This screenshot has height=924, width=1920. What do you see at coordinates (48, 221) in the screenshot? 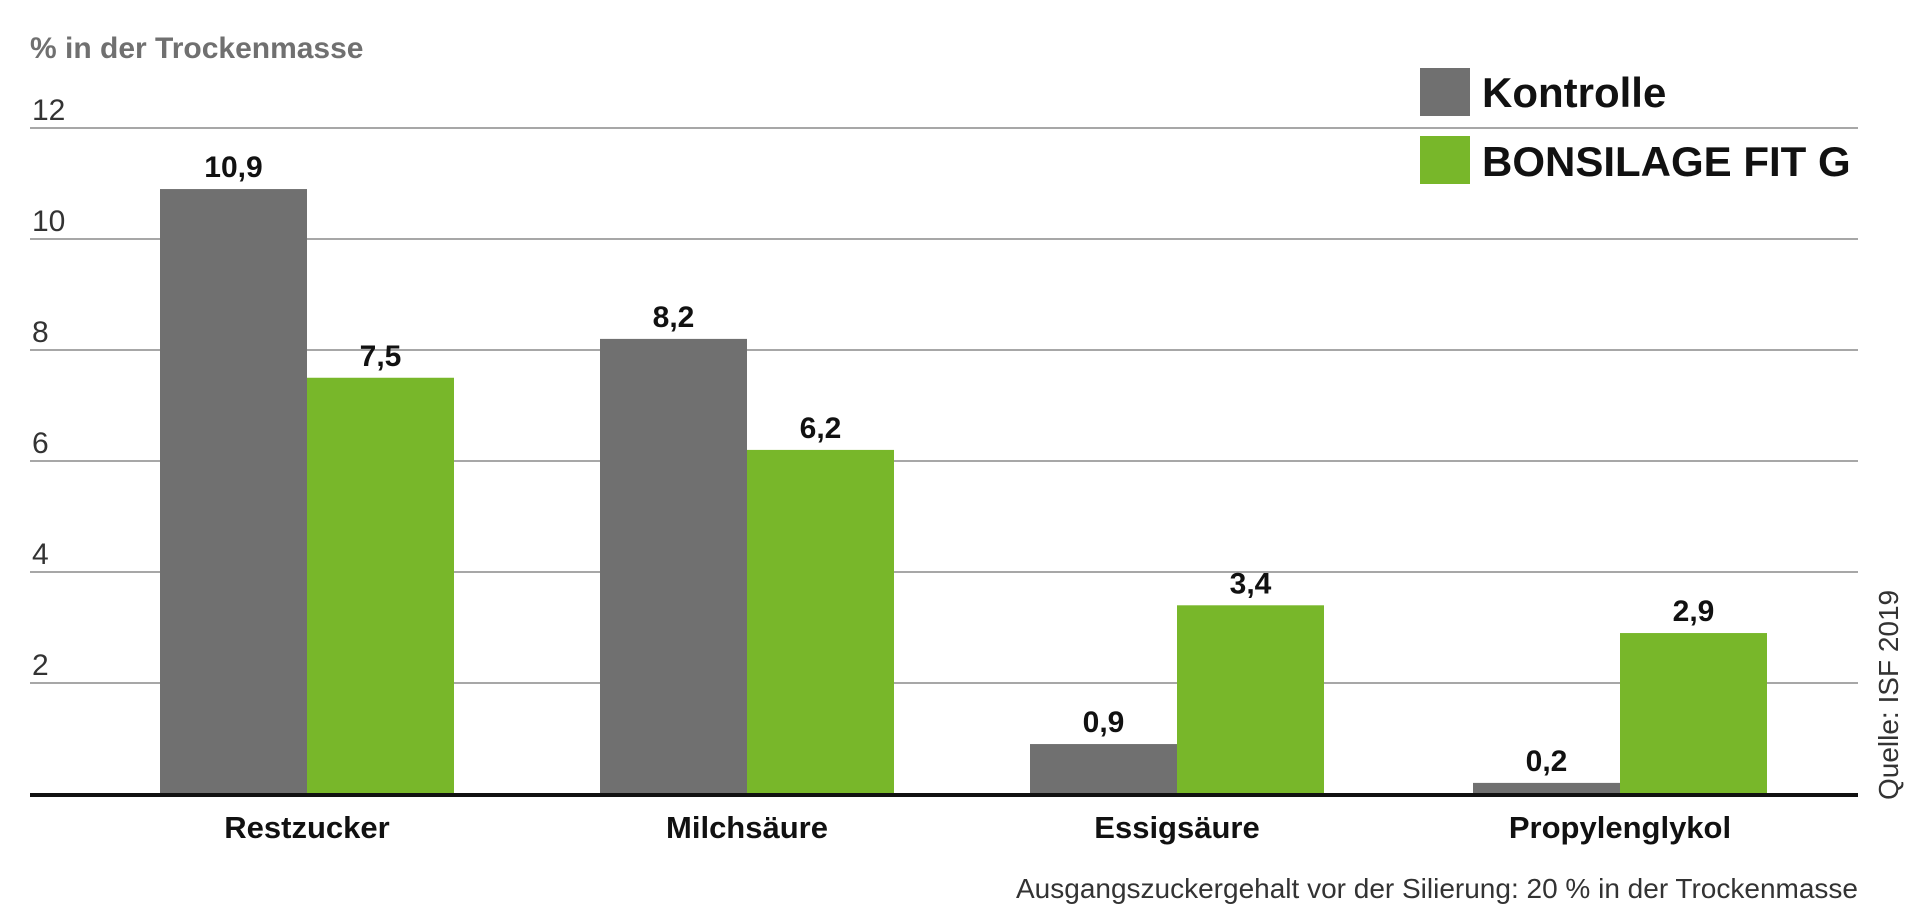
I see `y-tick-label-10: 10` at bounding box center [48, 221].